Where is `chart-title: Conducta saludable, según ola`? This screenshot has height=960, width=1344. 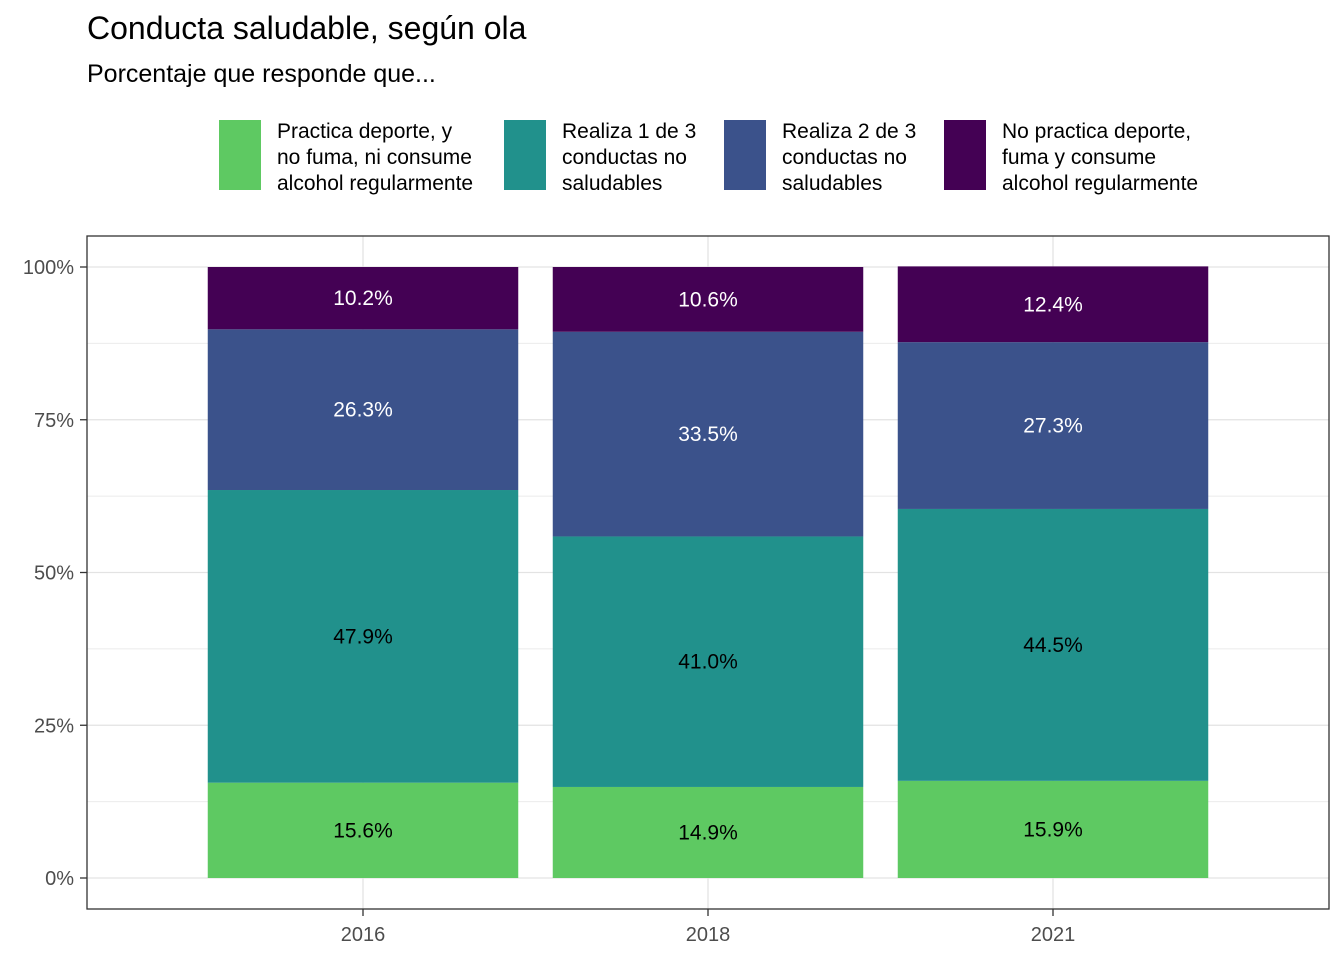
chart-title: Conducta saludable, según ola is located at coordinates (307, 28).